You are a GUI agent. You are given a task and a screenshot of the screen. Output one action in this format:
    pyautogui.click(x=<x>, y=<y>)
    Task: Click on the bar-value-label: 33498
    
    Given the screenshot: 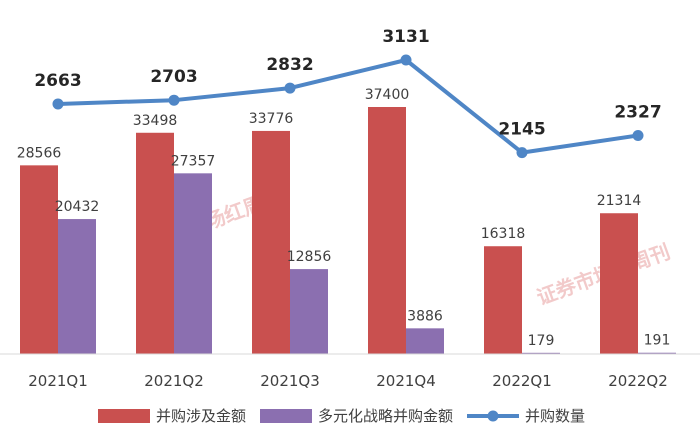 What is the action you would take?
    pyautogui.click(x=155, y=121)
    